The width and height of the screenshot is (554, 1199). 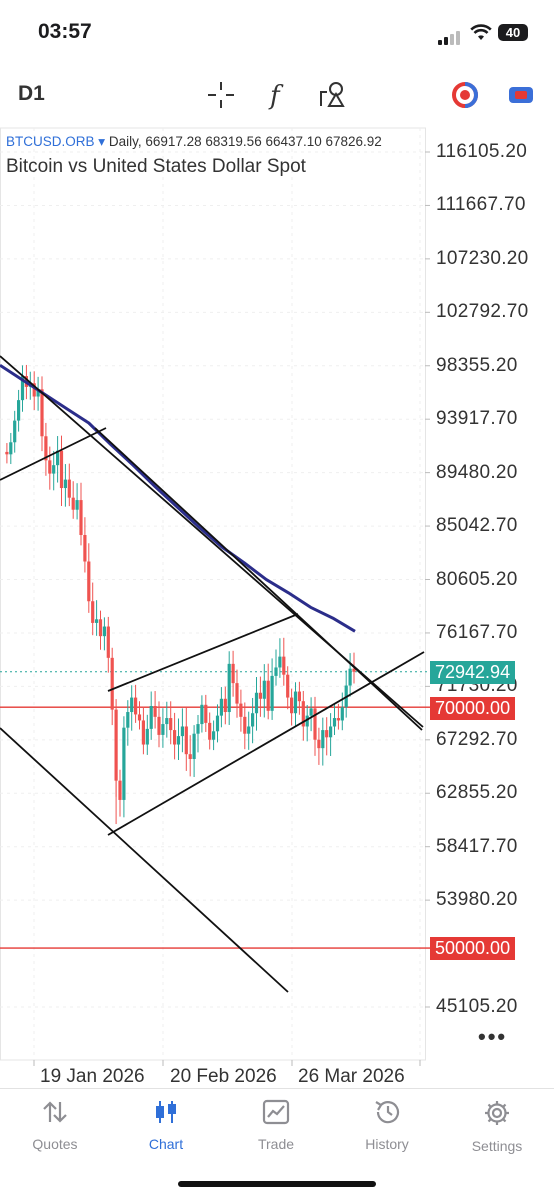 I want to click on price-axis-label: 93917.70, so click(x=477, y=419).